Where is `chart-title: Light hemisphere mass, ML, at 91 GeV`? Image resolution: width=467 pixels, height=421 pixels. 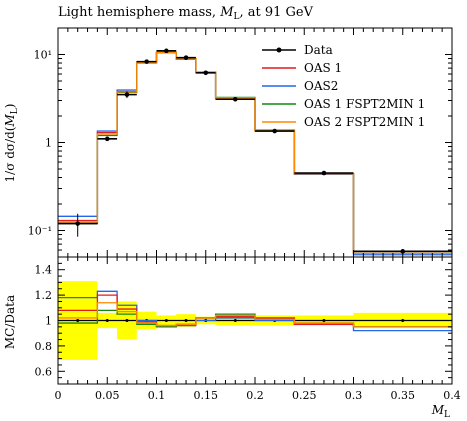 chart-title: Light hemisphere mass, ML, at 91 GeV is located at coordinates (186, 13).